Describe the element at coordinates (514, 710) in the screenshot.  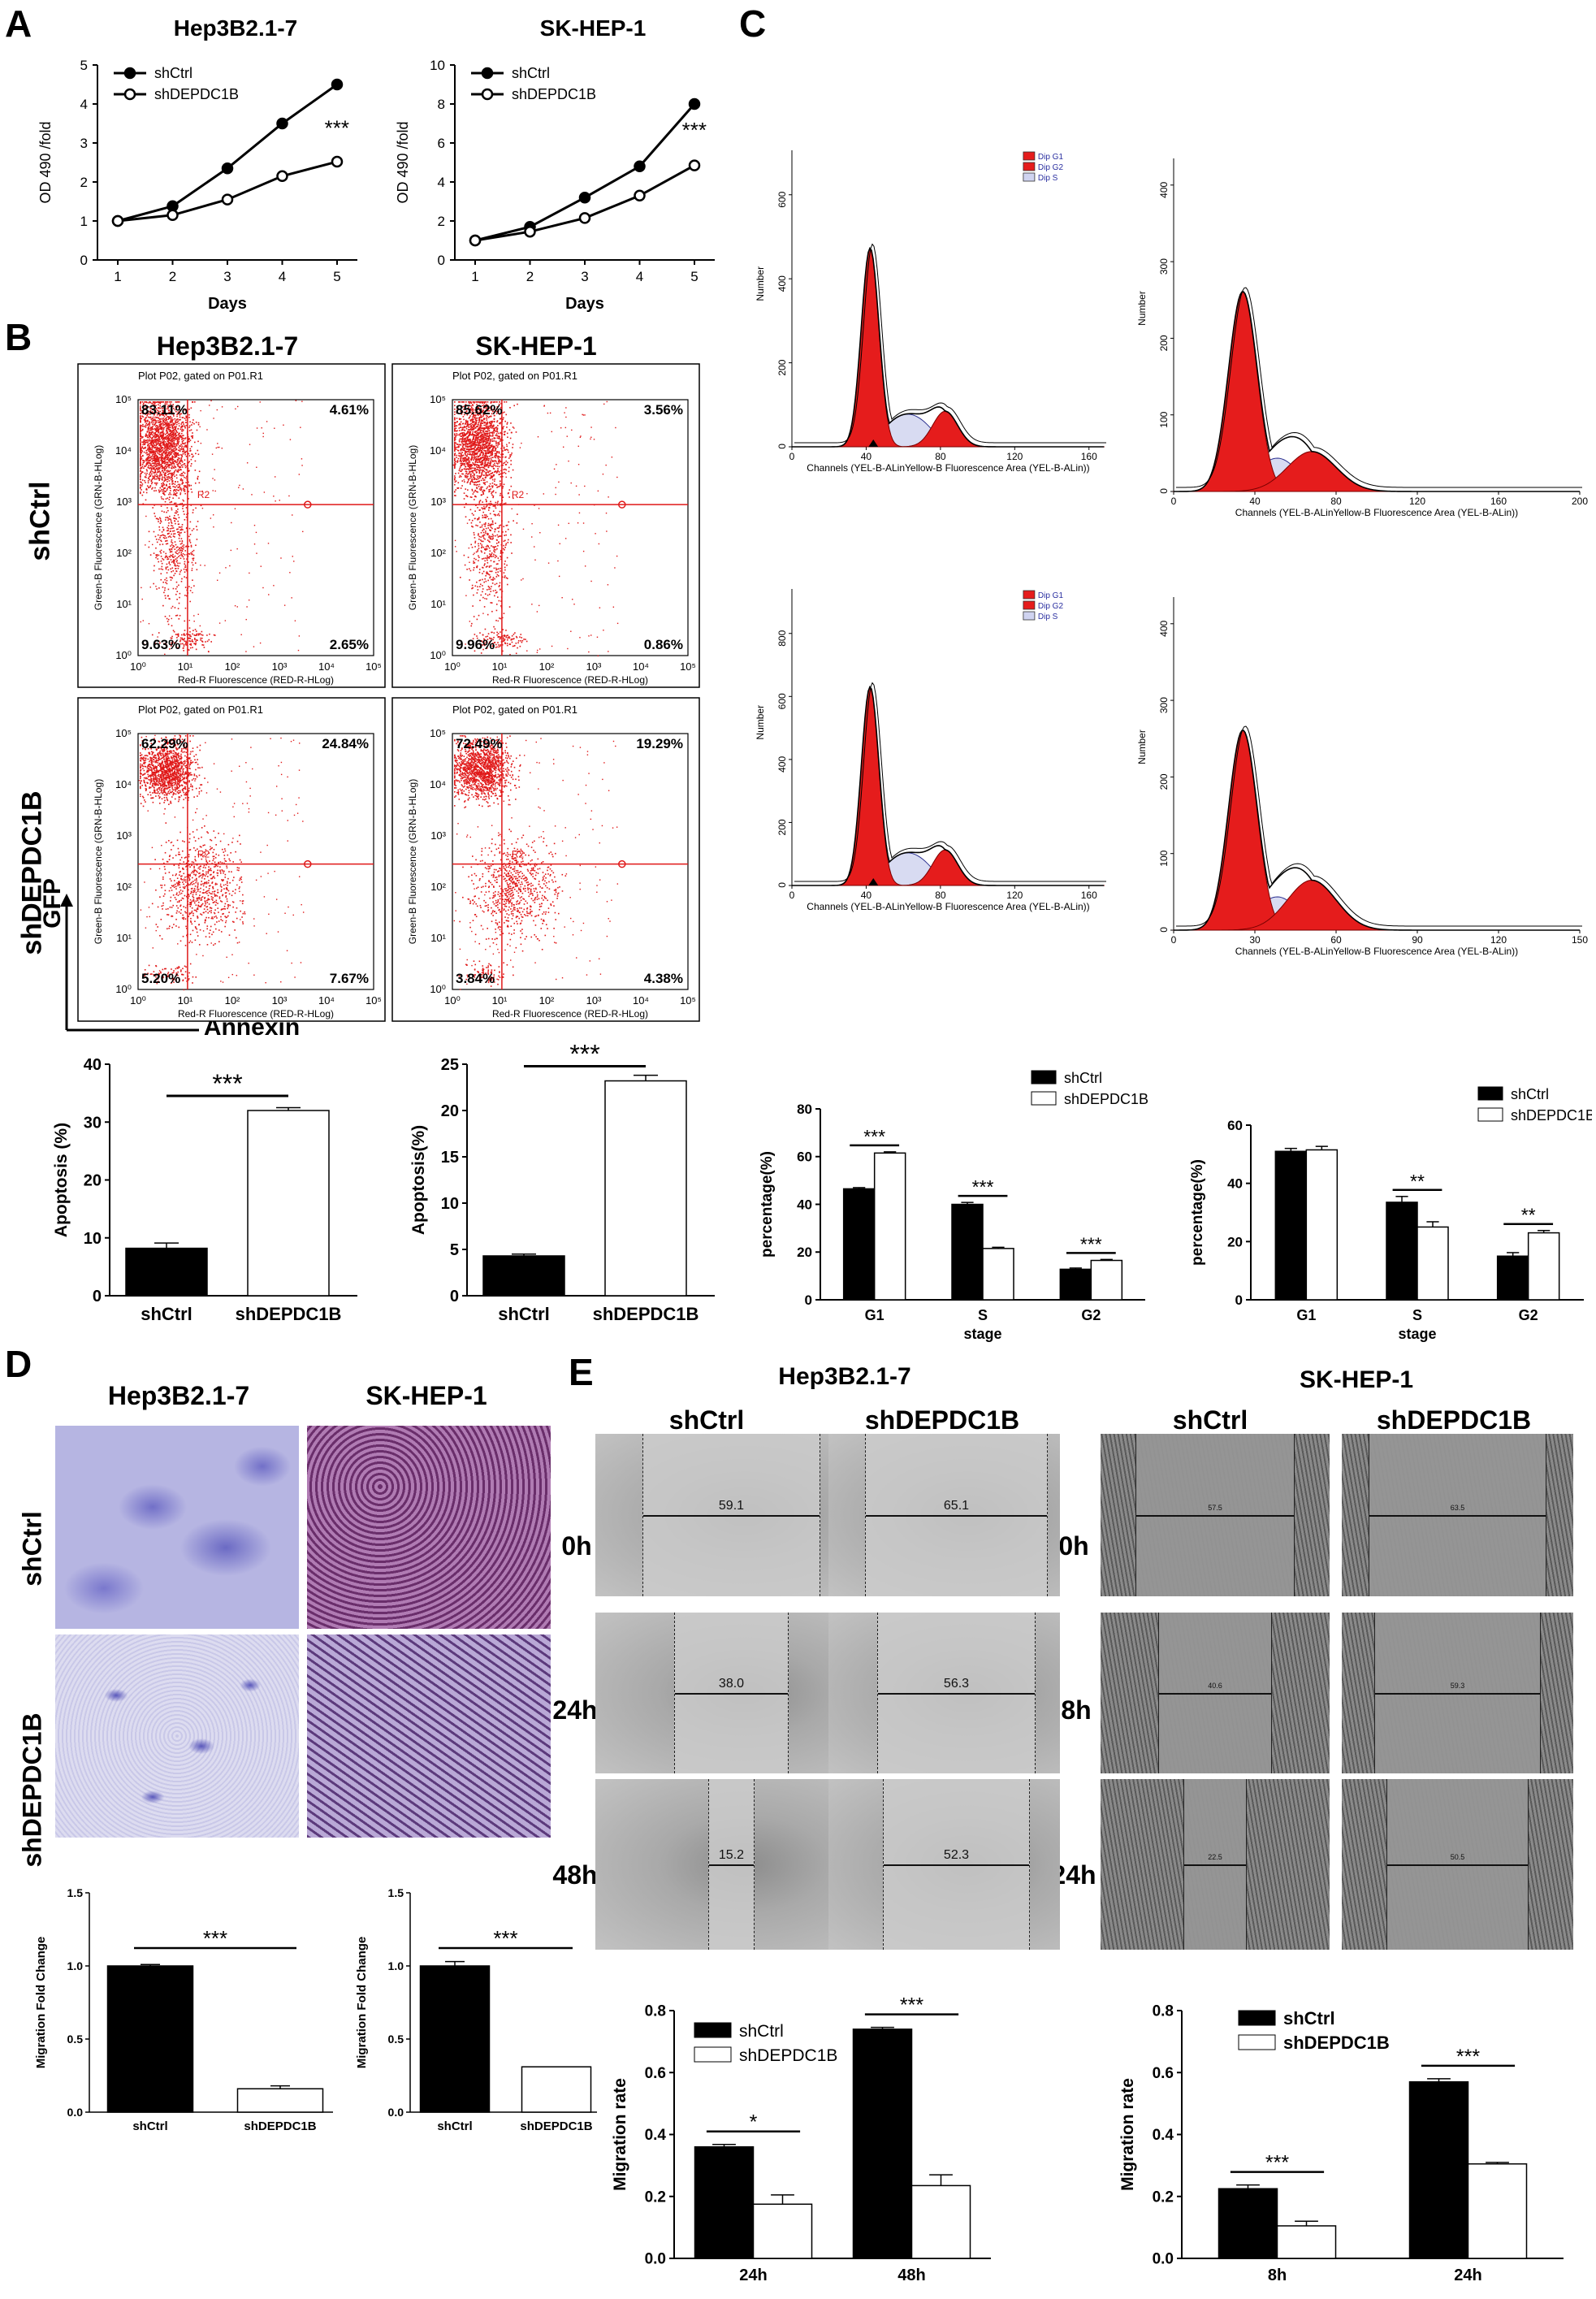
I see `flow-plot-title: Plot P02, gated on P01.R1` at that location.